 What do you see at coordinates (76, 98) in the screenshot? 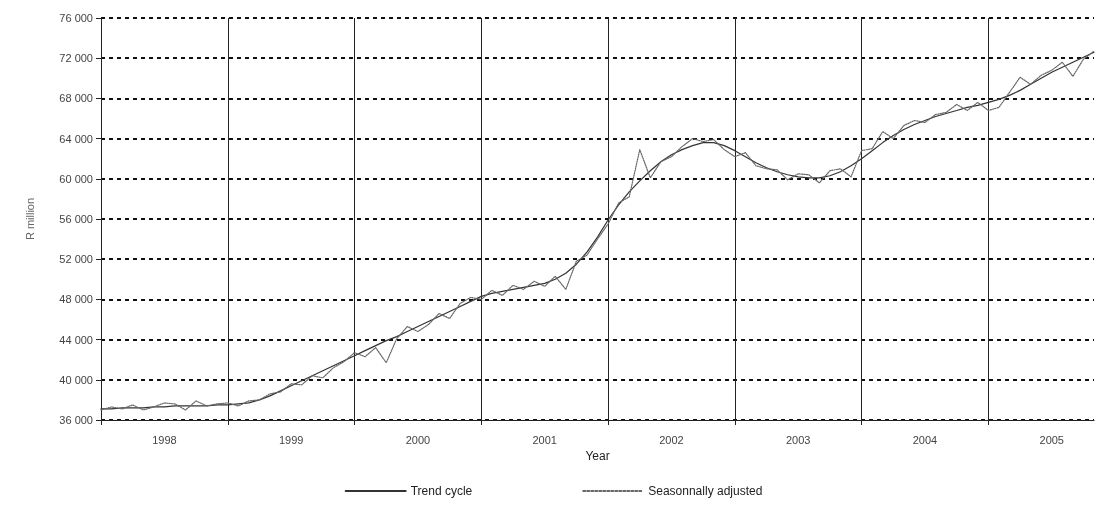
I see `y-tick-label: 68 000` at bounding box center [76, 98].